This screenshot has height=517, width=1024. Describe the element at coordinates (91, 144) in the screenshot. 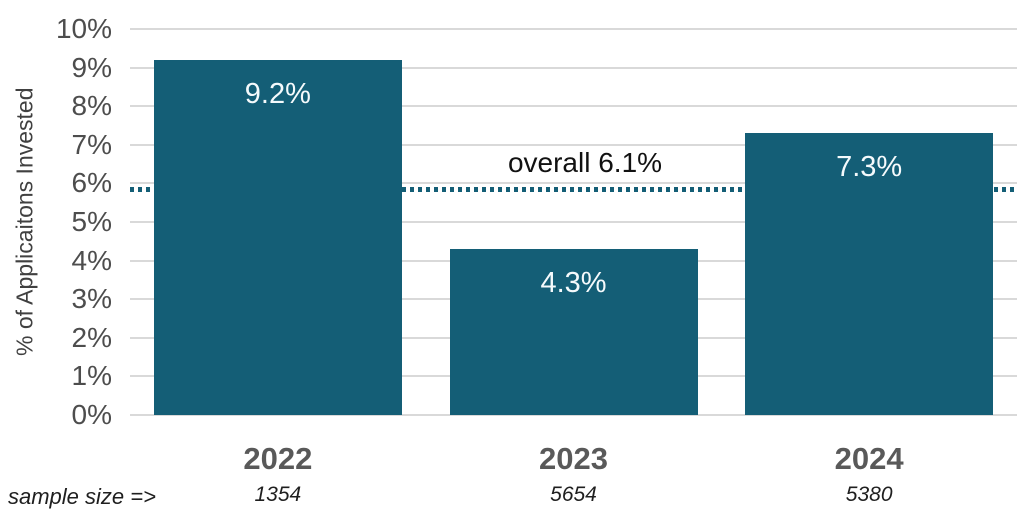

I see `y-tick-label: 7%` at that location.